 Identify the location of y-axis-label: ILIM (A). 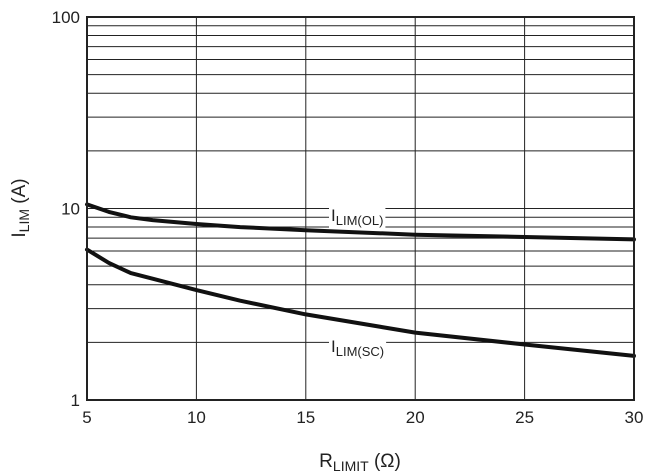
(20, 207).